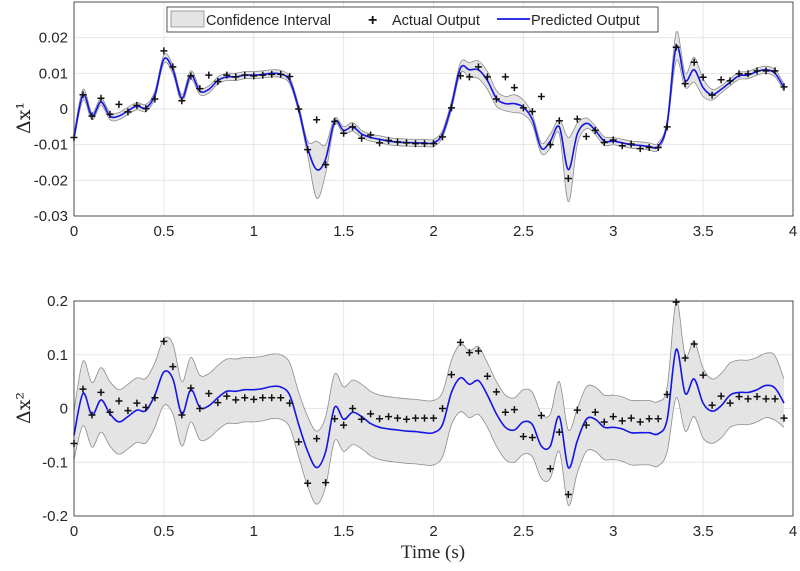 The height and width of the screenshot is (571, 800). What do you see at coordinates (163, 531) in the screenshot?
I see `x-tick-label: 0.5` at bounding box center [163, 531].